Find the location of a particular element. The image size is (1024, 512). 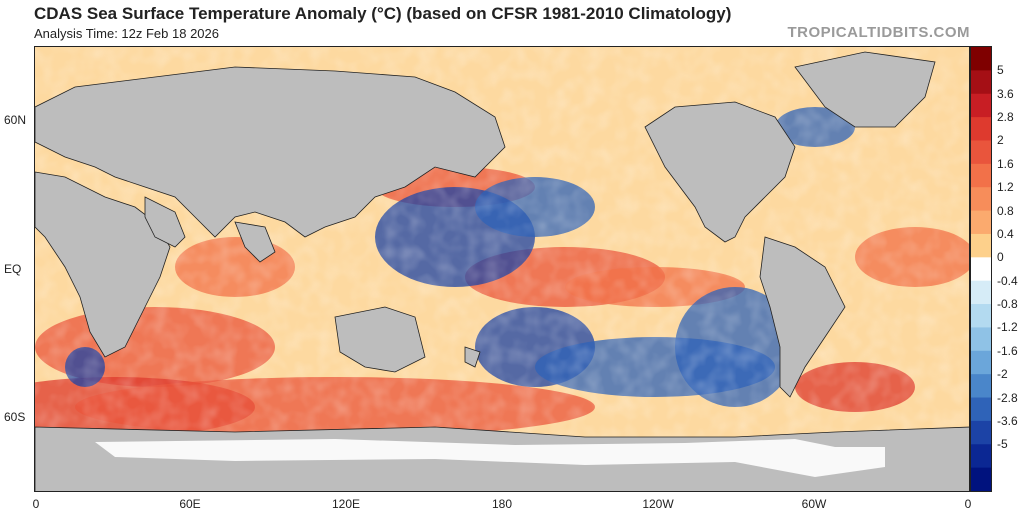

colorbar-tick-label: 1.2 is located at coordinates (1005, 187).